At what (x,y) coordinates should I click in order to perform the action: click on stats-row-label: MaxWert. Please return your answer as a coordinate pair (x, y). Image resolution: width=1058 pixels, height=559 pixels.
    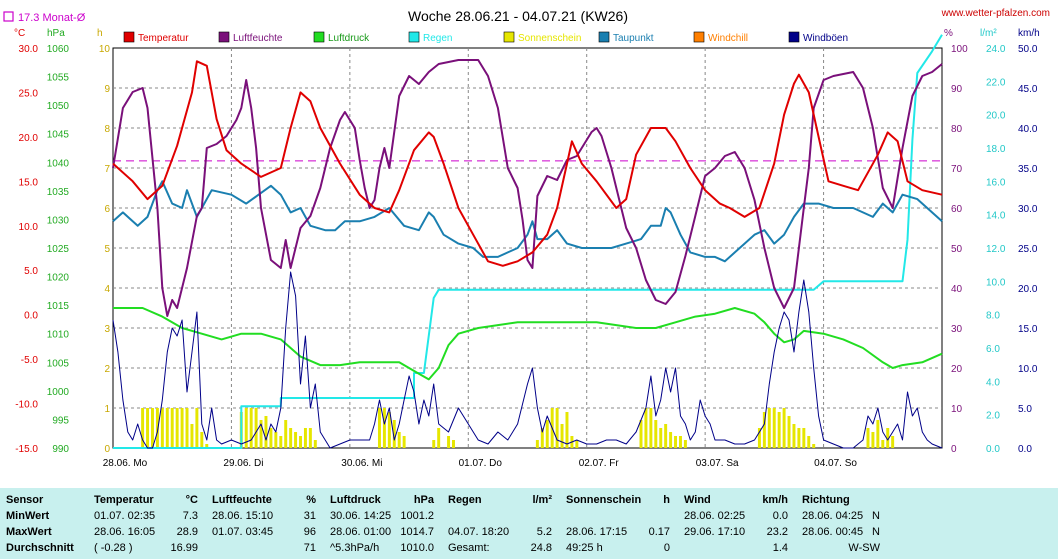
    Looking at the image, I should click on (29, 532).